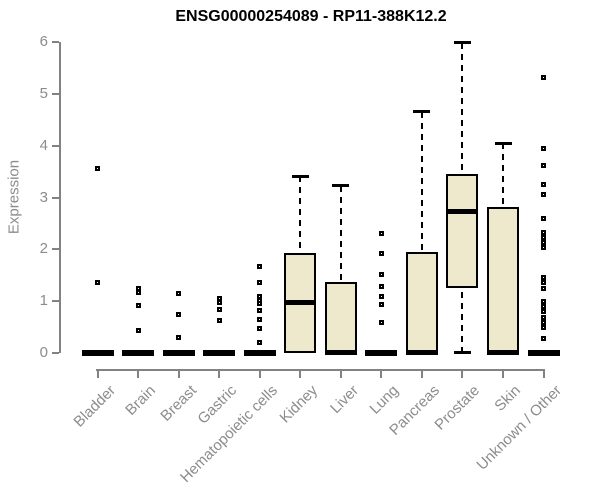 The image size is (600, 500). I want to click on x-tick-label-breast: Breast, so click(178, 403).